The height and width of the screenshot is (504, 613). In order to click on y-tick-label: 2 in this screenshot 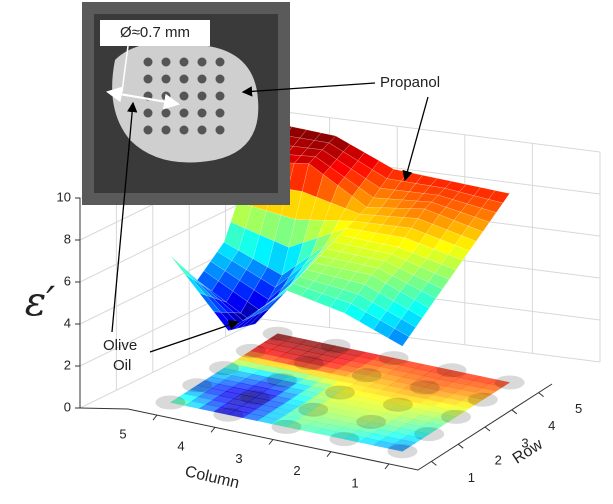, I will do `click(498, 460)`.